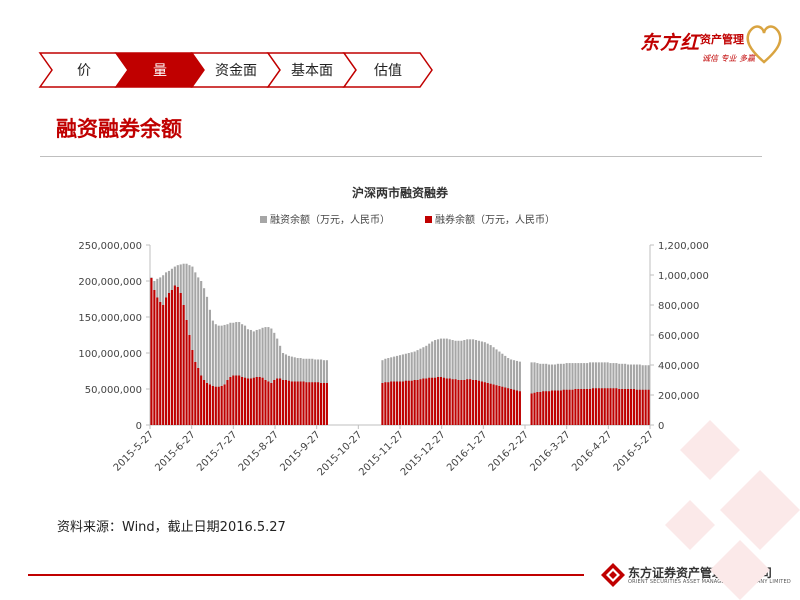 The height and width of the screenshot is (600, 800). What do you see at coordinates (670, 43) in the screenshot?
I see `brand-name: 东方红` at bounding box center [670, 43].